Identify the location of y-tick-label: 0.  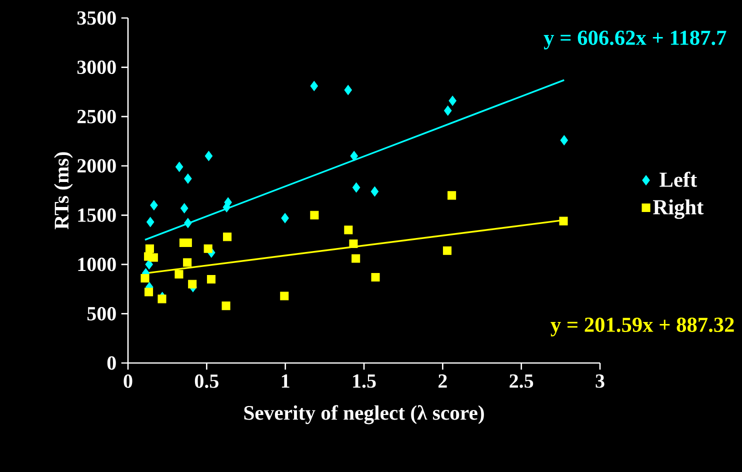
(111, 363).